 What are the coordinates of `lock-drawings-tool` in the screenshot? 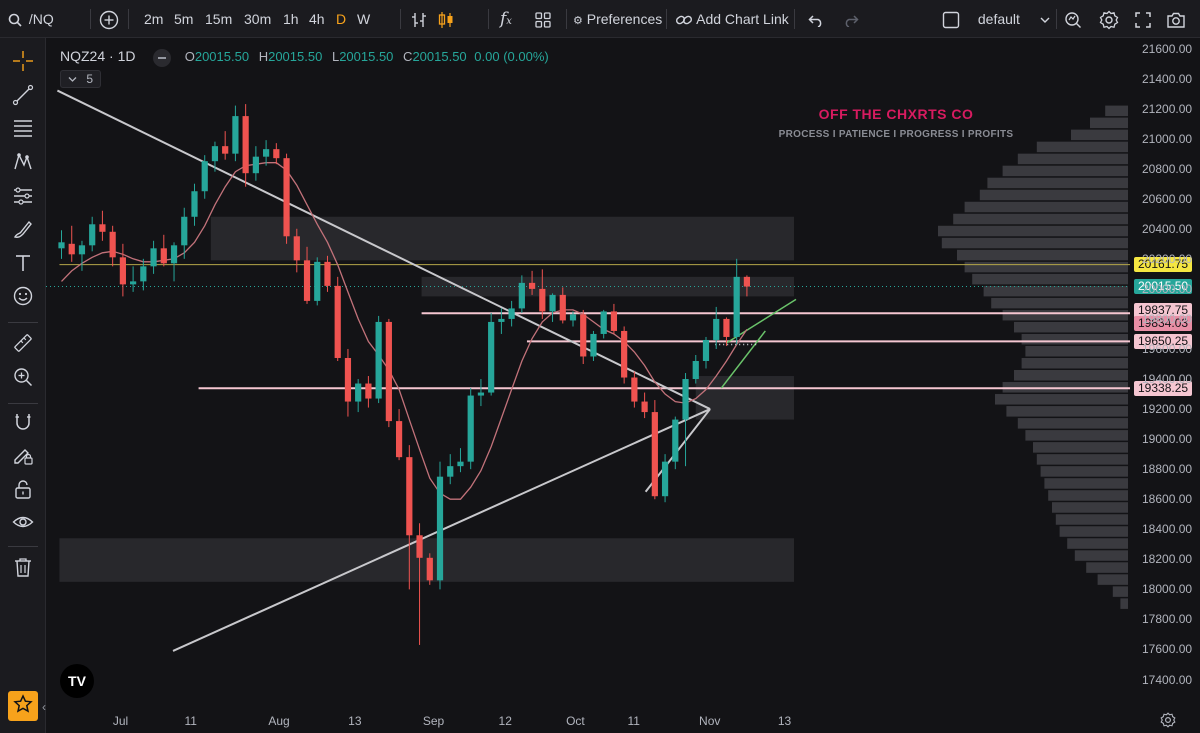 It's located at (23, 491).